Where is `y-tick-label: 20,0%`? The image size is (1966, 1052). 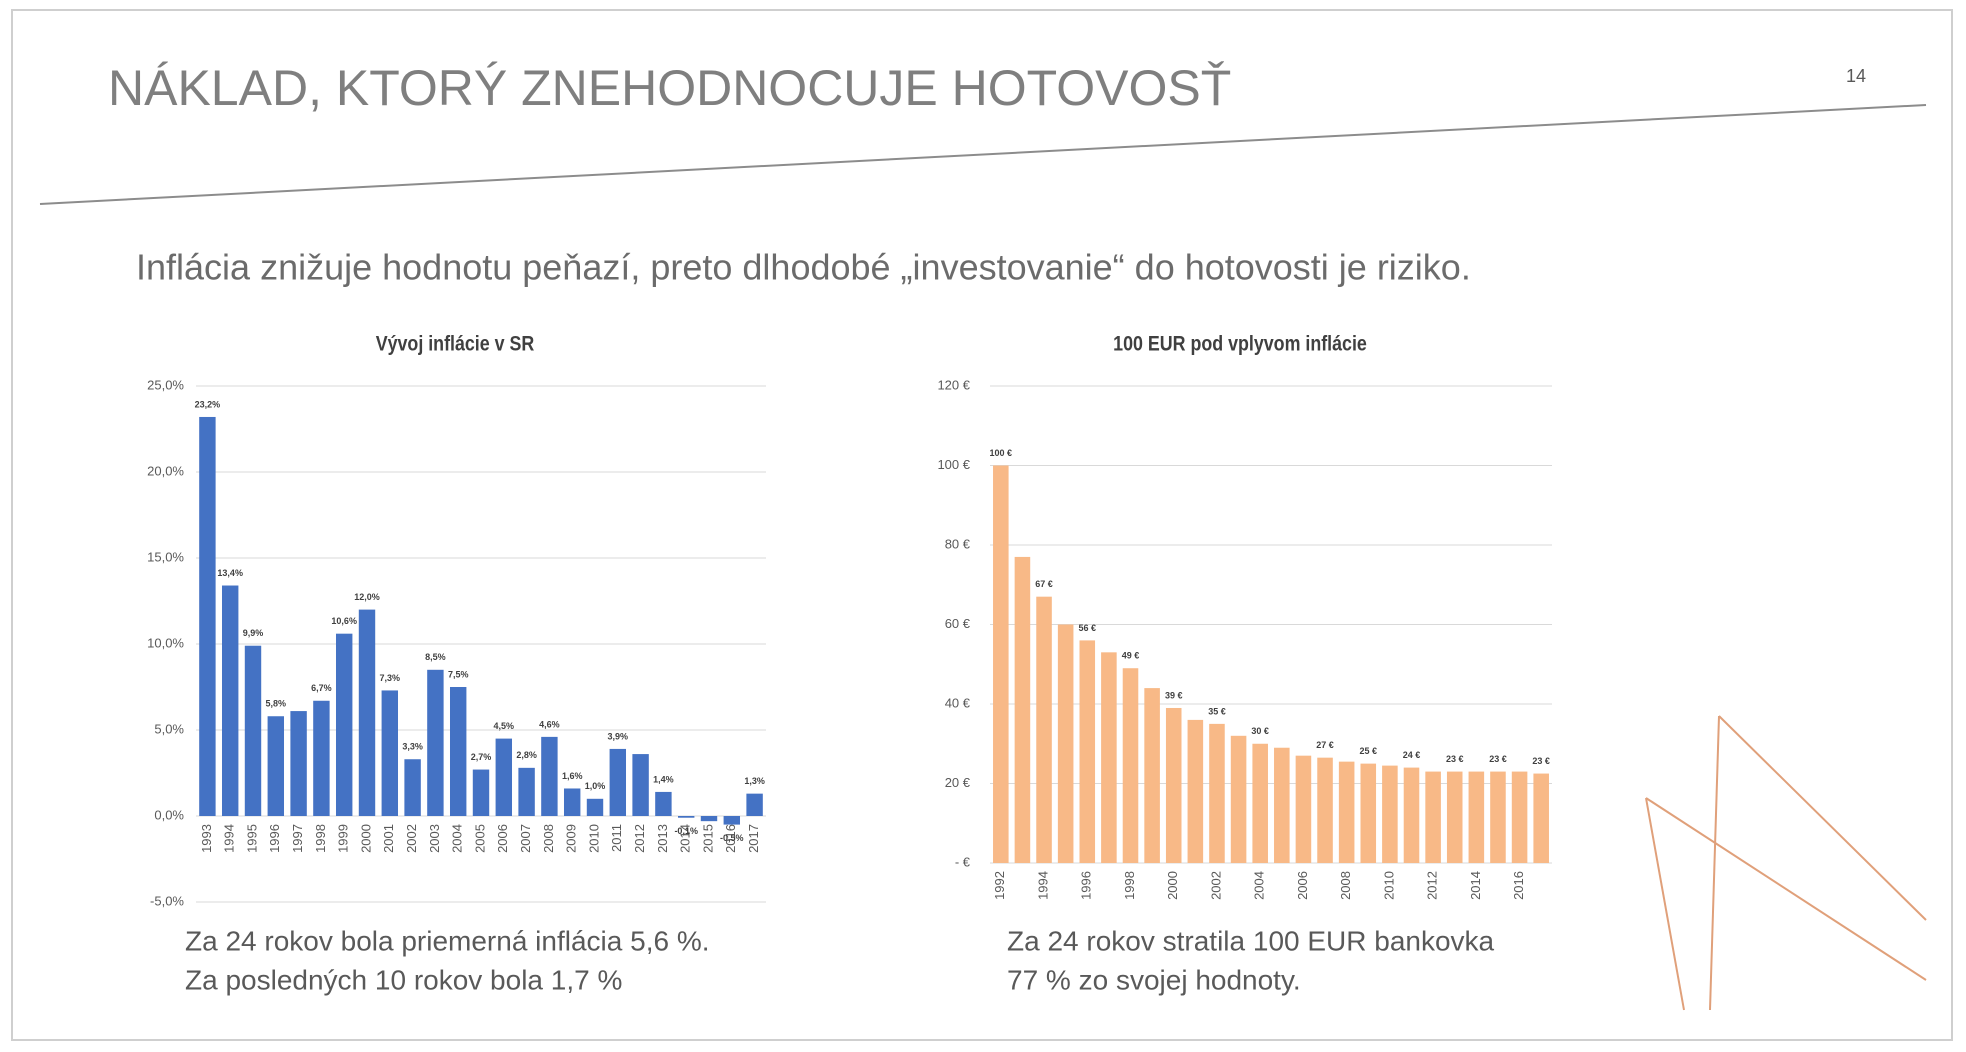 y-tick-label: 20,0% is located at coordinates (165, 470).